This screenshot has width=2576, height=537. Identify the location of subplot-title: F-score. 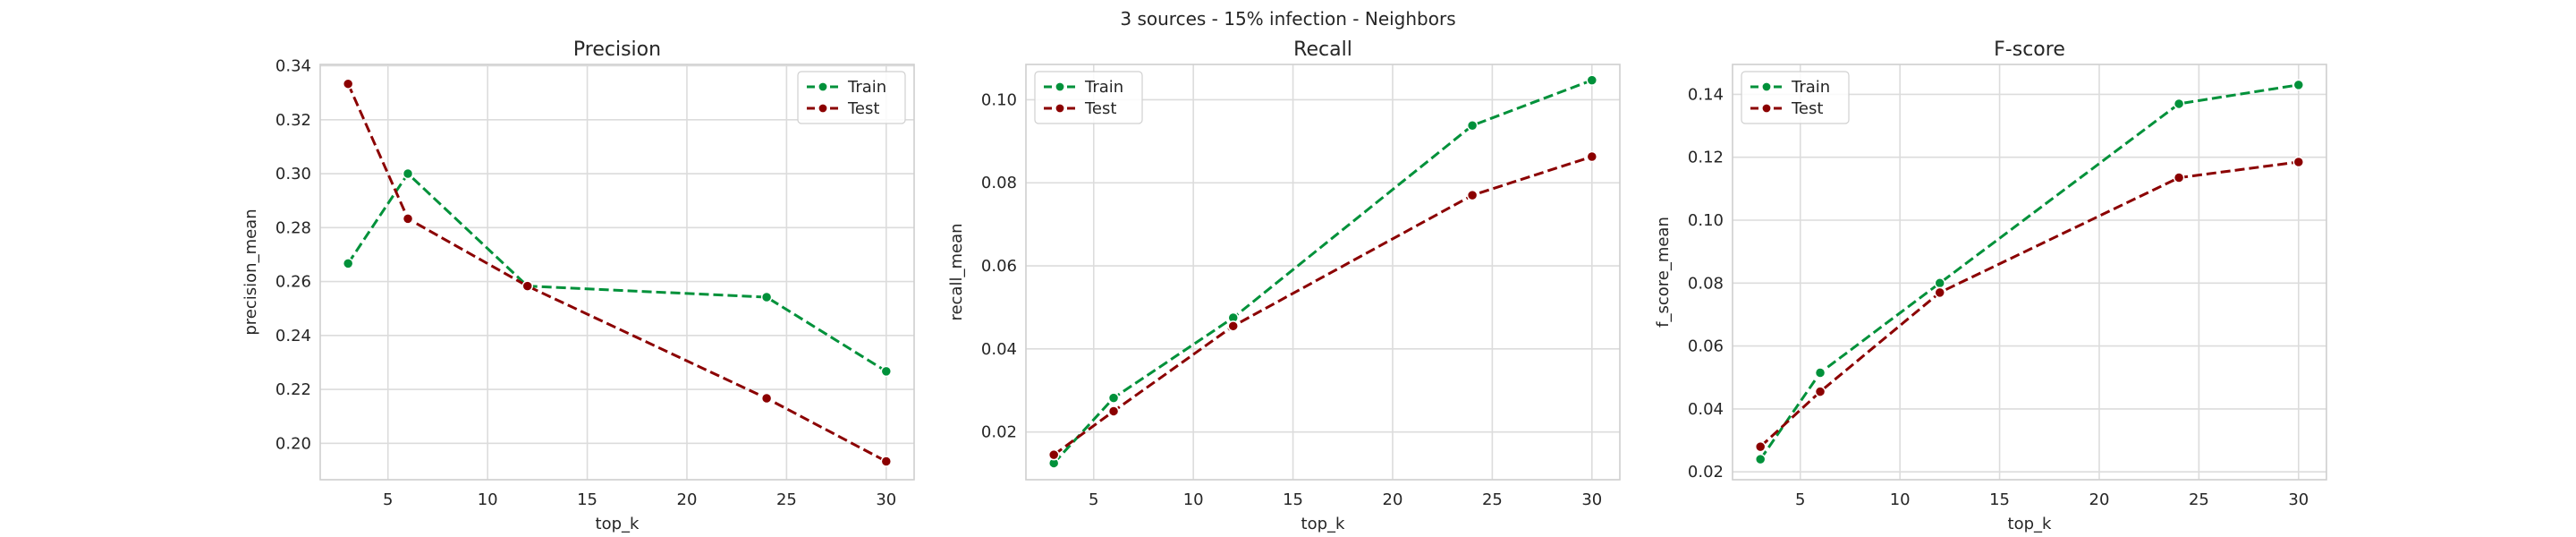
(2029, 49).